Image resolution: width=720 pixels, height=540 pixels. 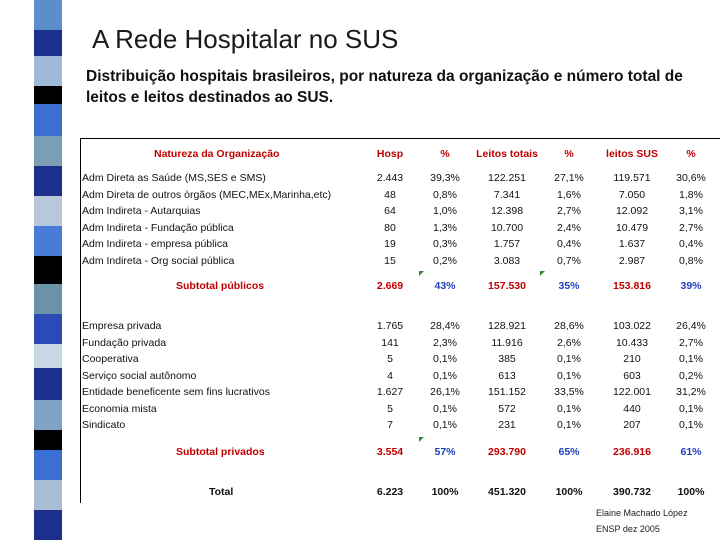 What do you see at coordinates (445, 154) in the screenshot?
I see `header-hosp-pct: %` at bounding box center [445, 154].